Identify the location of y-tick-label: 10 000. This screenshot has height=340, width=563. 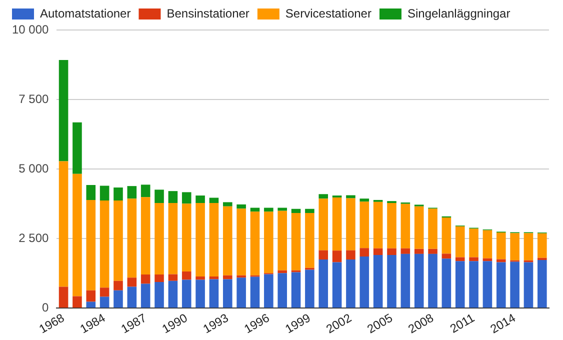
(31, 29).